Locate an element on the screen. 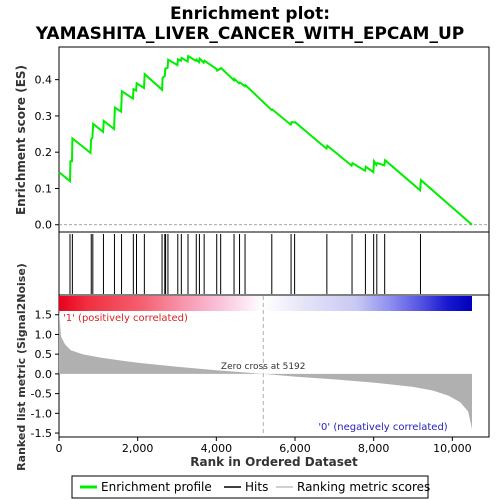 This screenshot has width=500, height=500. rank-color-strip is located at coordinates (265, 303).